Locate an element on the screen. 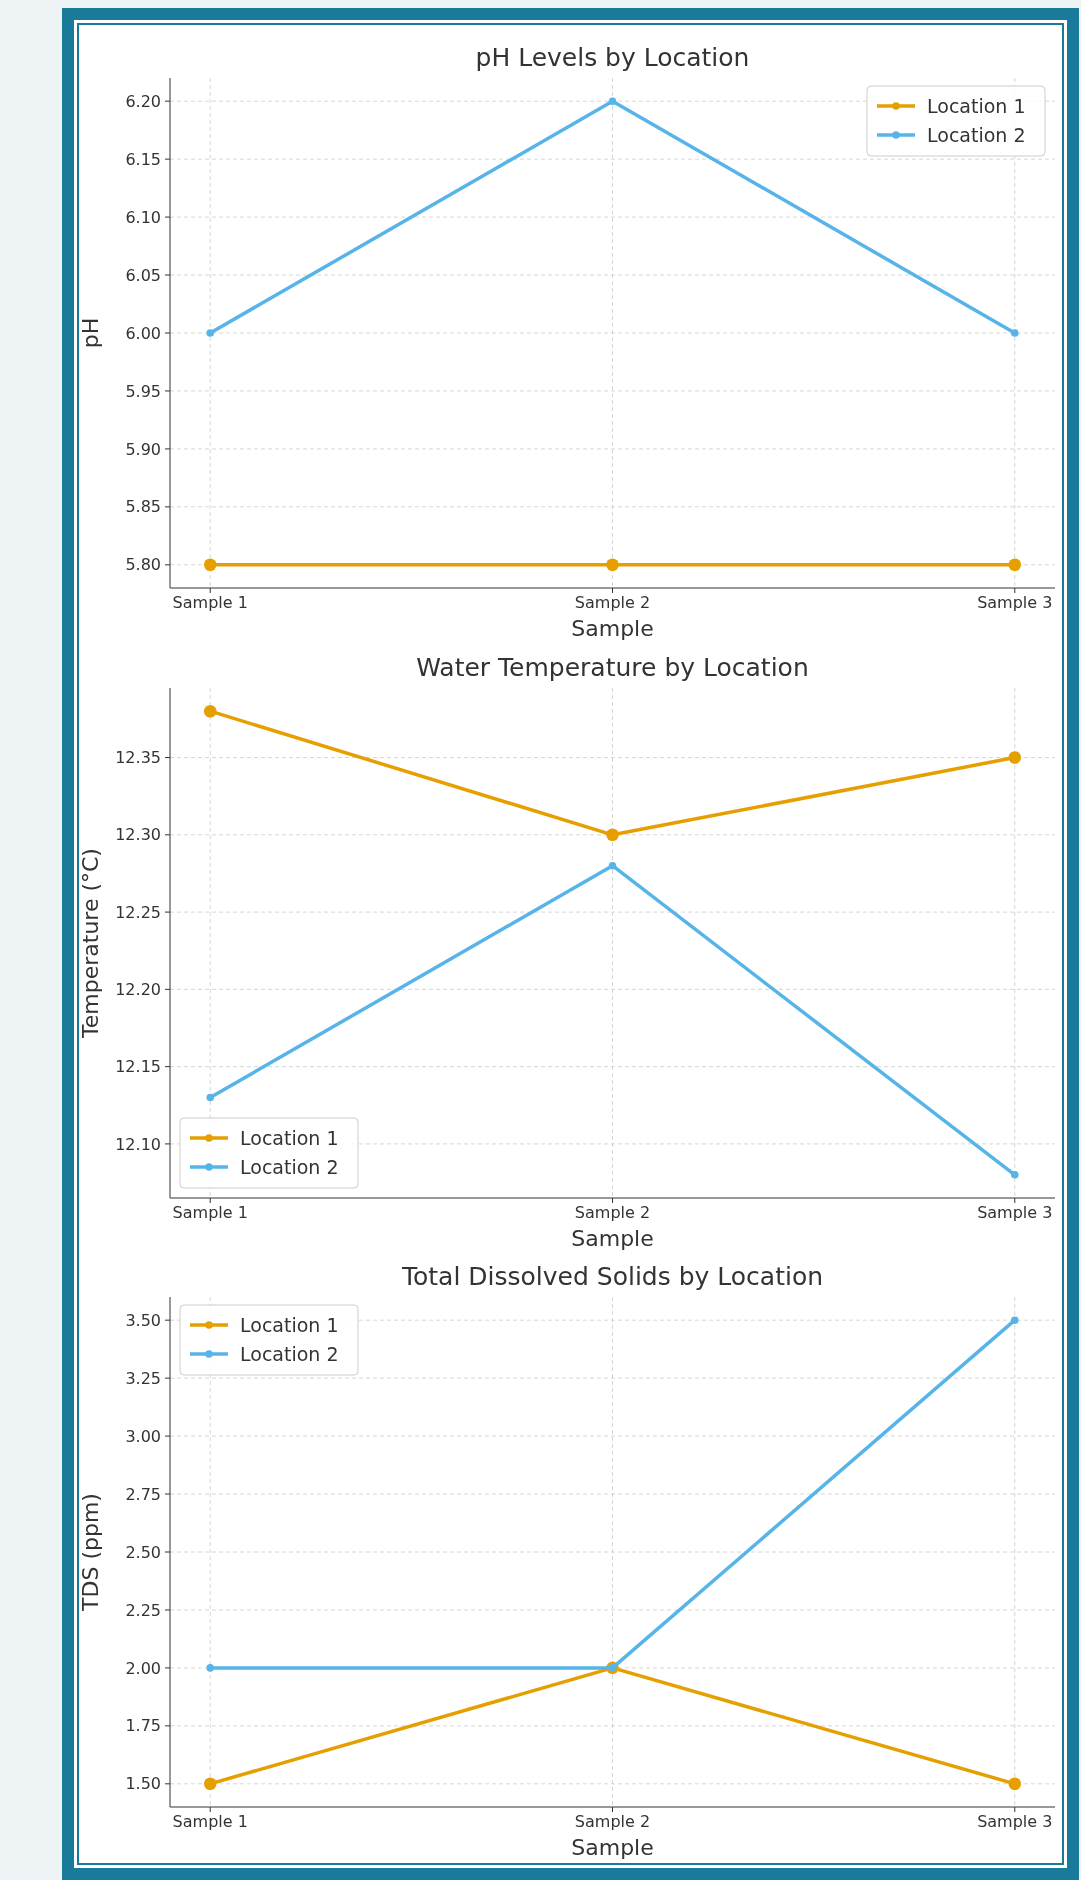  y-tick-label: 1.75 is located at coordinates (143, 1726).